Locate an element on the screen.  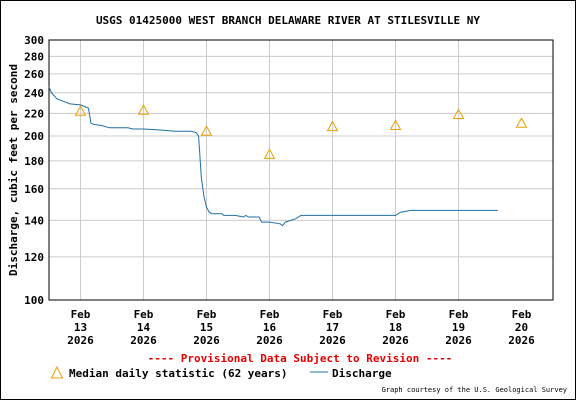
y-tick-label: 140 is located at coordinates (34, 220).